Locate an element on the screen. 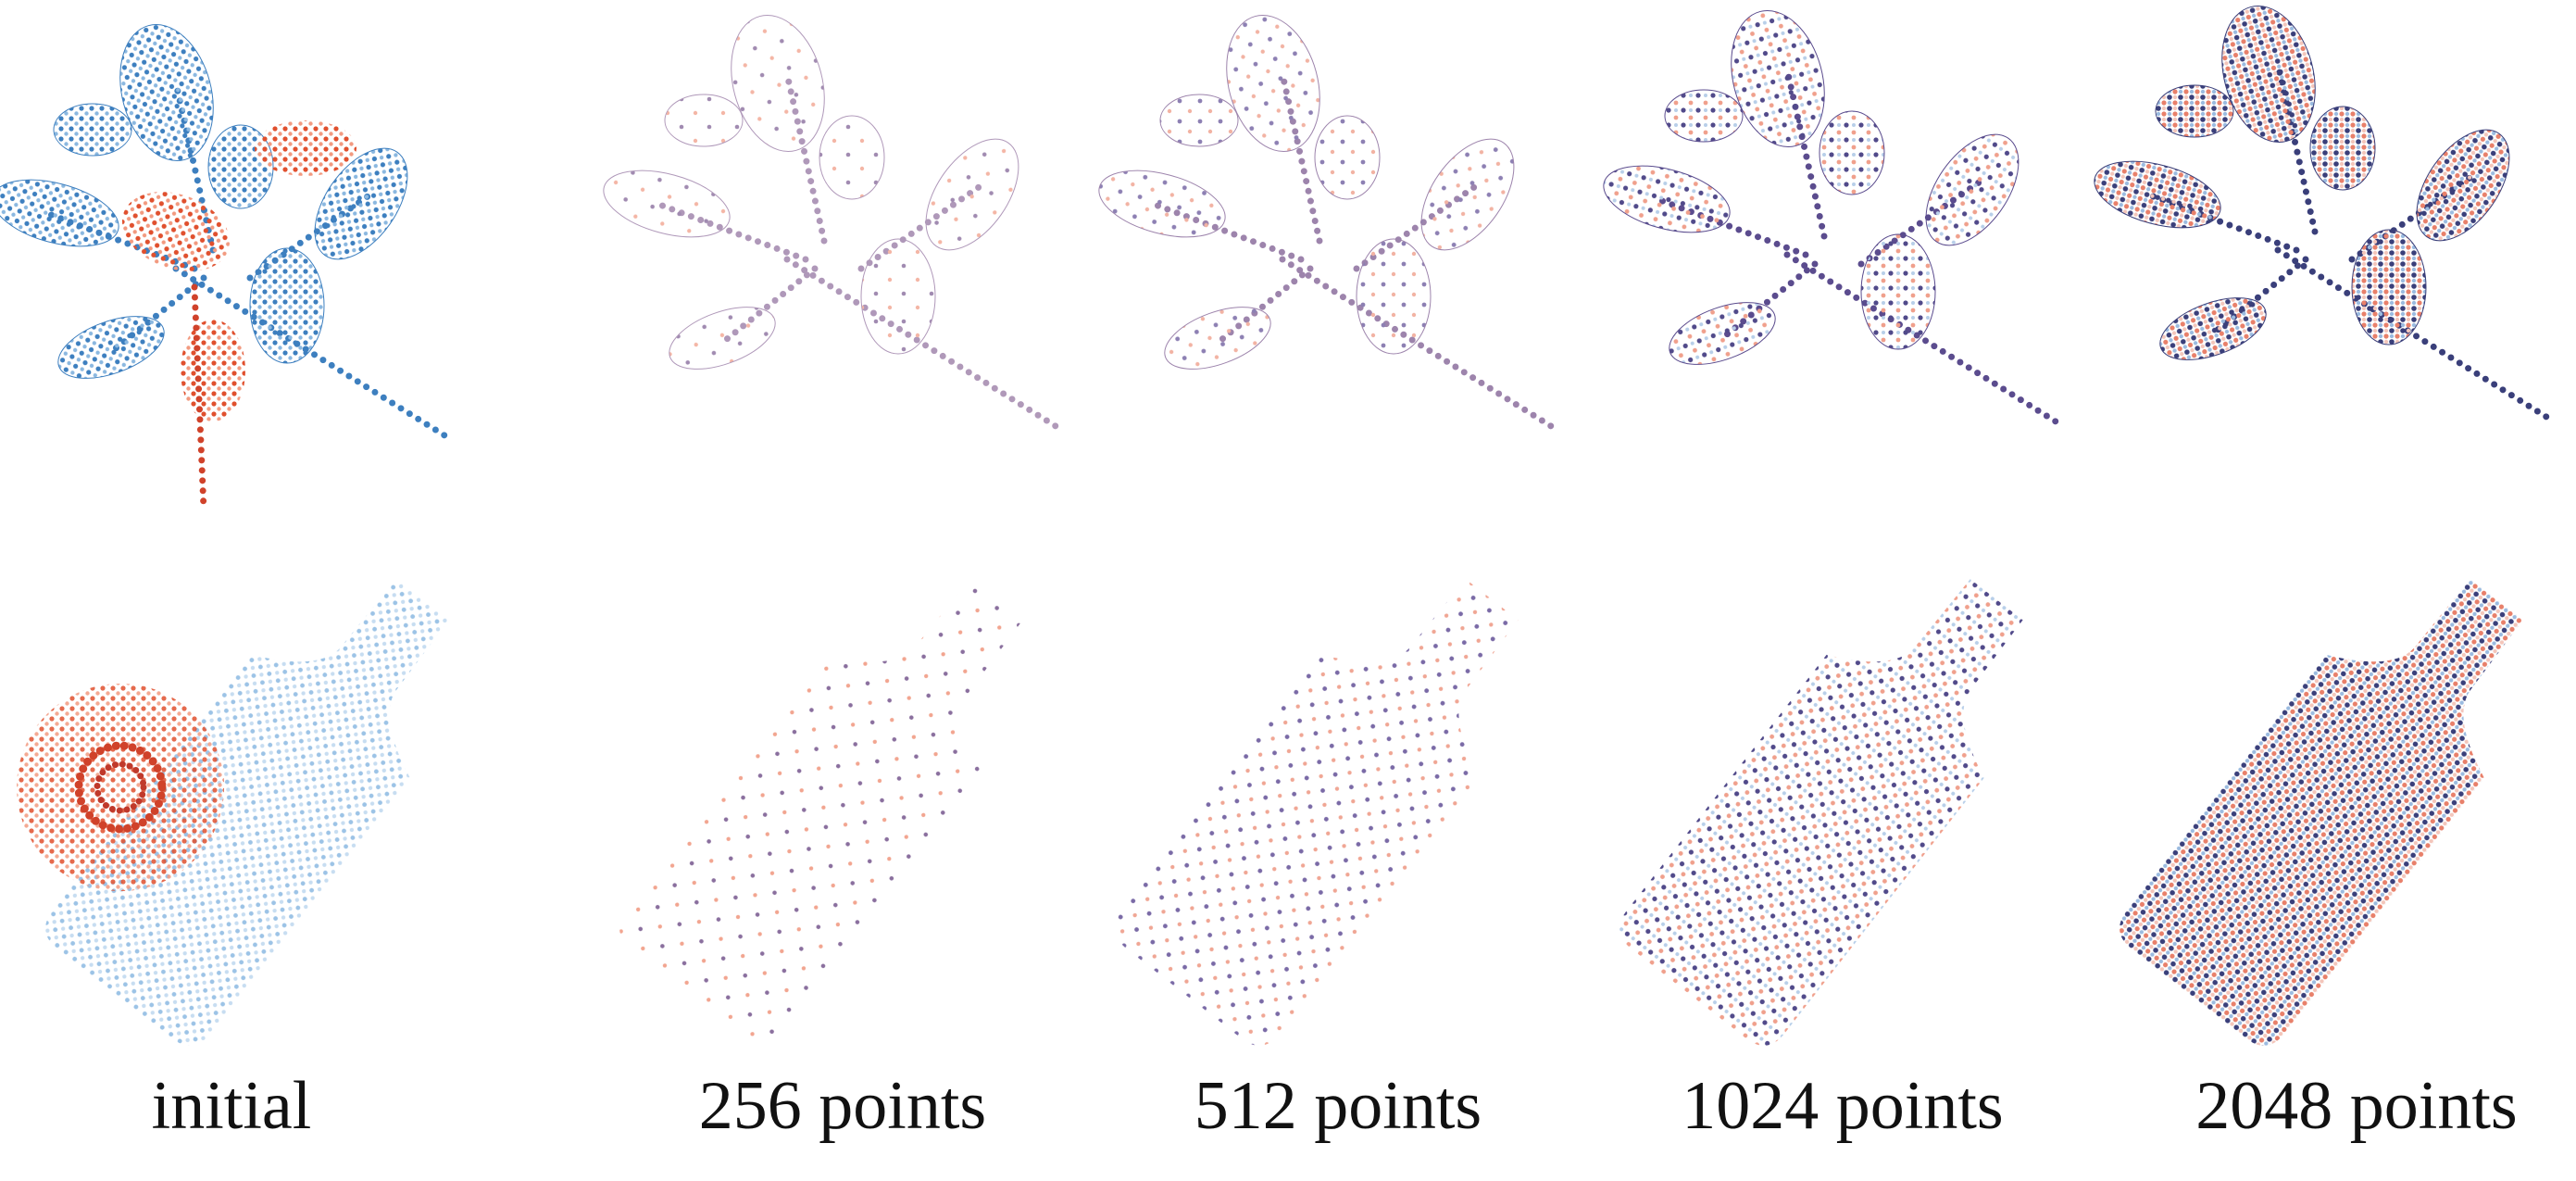 The width and height of the screenshot is (2576, 1181). caption: 2048 points is located at coordinates (2356, 1106).